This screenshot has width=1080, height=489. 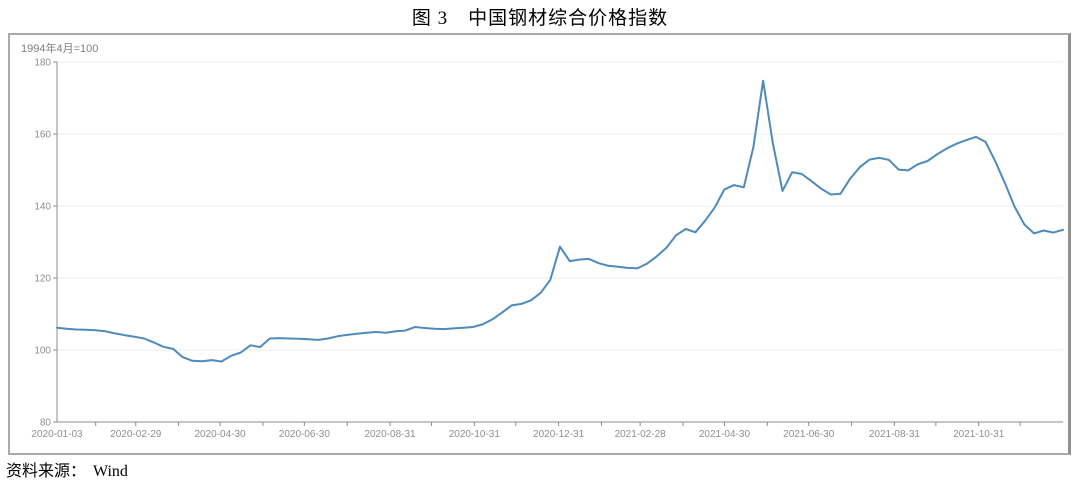 I want to click on data-source-value: Wind, so click(x=110, y=471).